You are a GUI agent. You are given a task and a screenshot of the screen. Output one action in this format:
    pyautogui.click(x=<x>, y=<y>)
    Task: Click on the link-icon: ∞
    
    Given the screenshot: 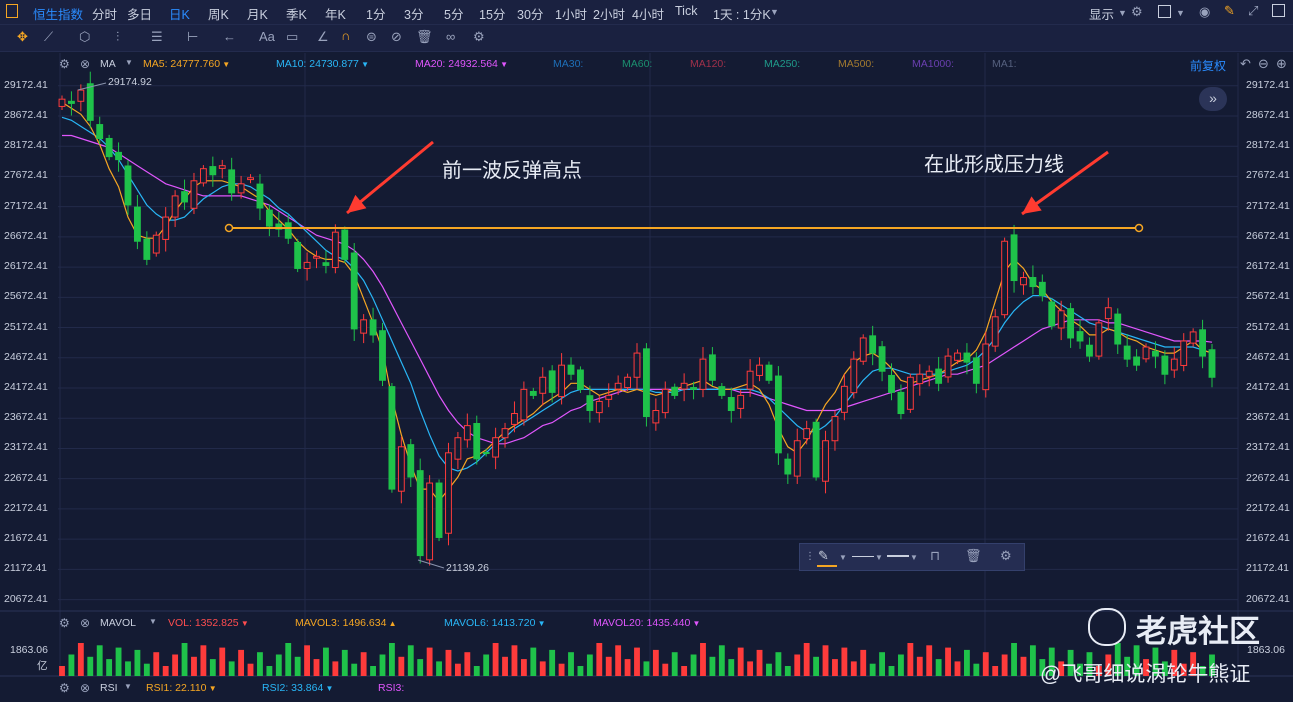 What is the action you would take?
    pyautogui.click(x=451, y=36)
    